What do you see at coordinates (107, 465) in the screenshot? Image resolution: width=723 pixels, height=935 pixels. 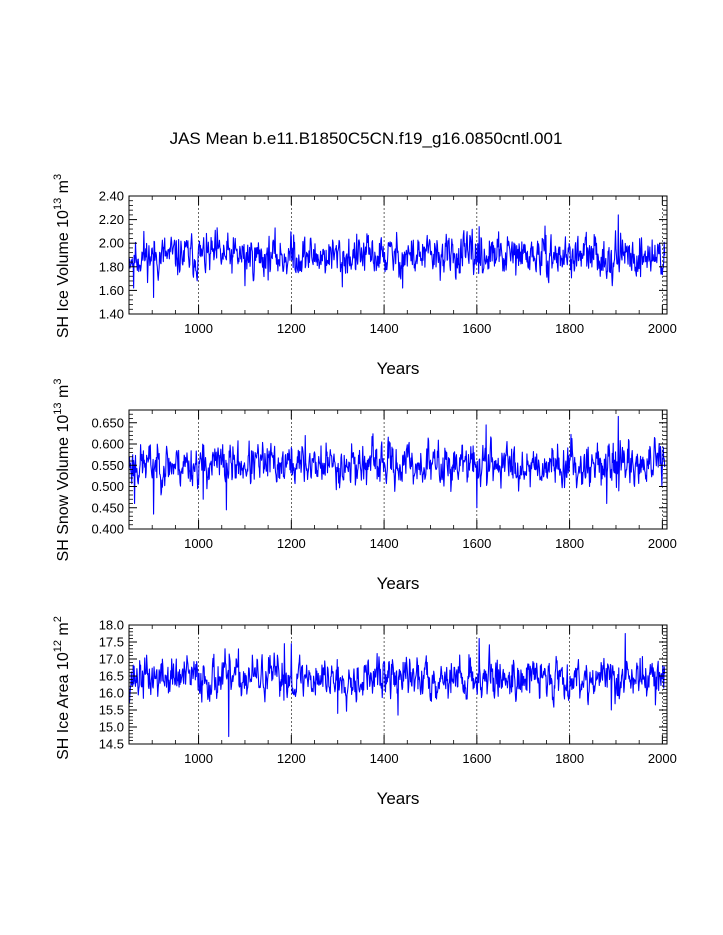 I see `y-tick-label: 0.550` at bounding box center [107, 465].